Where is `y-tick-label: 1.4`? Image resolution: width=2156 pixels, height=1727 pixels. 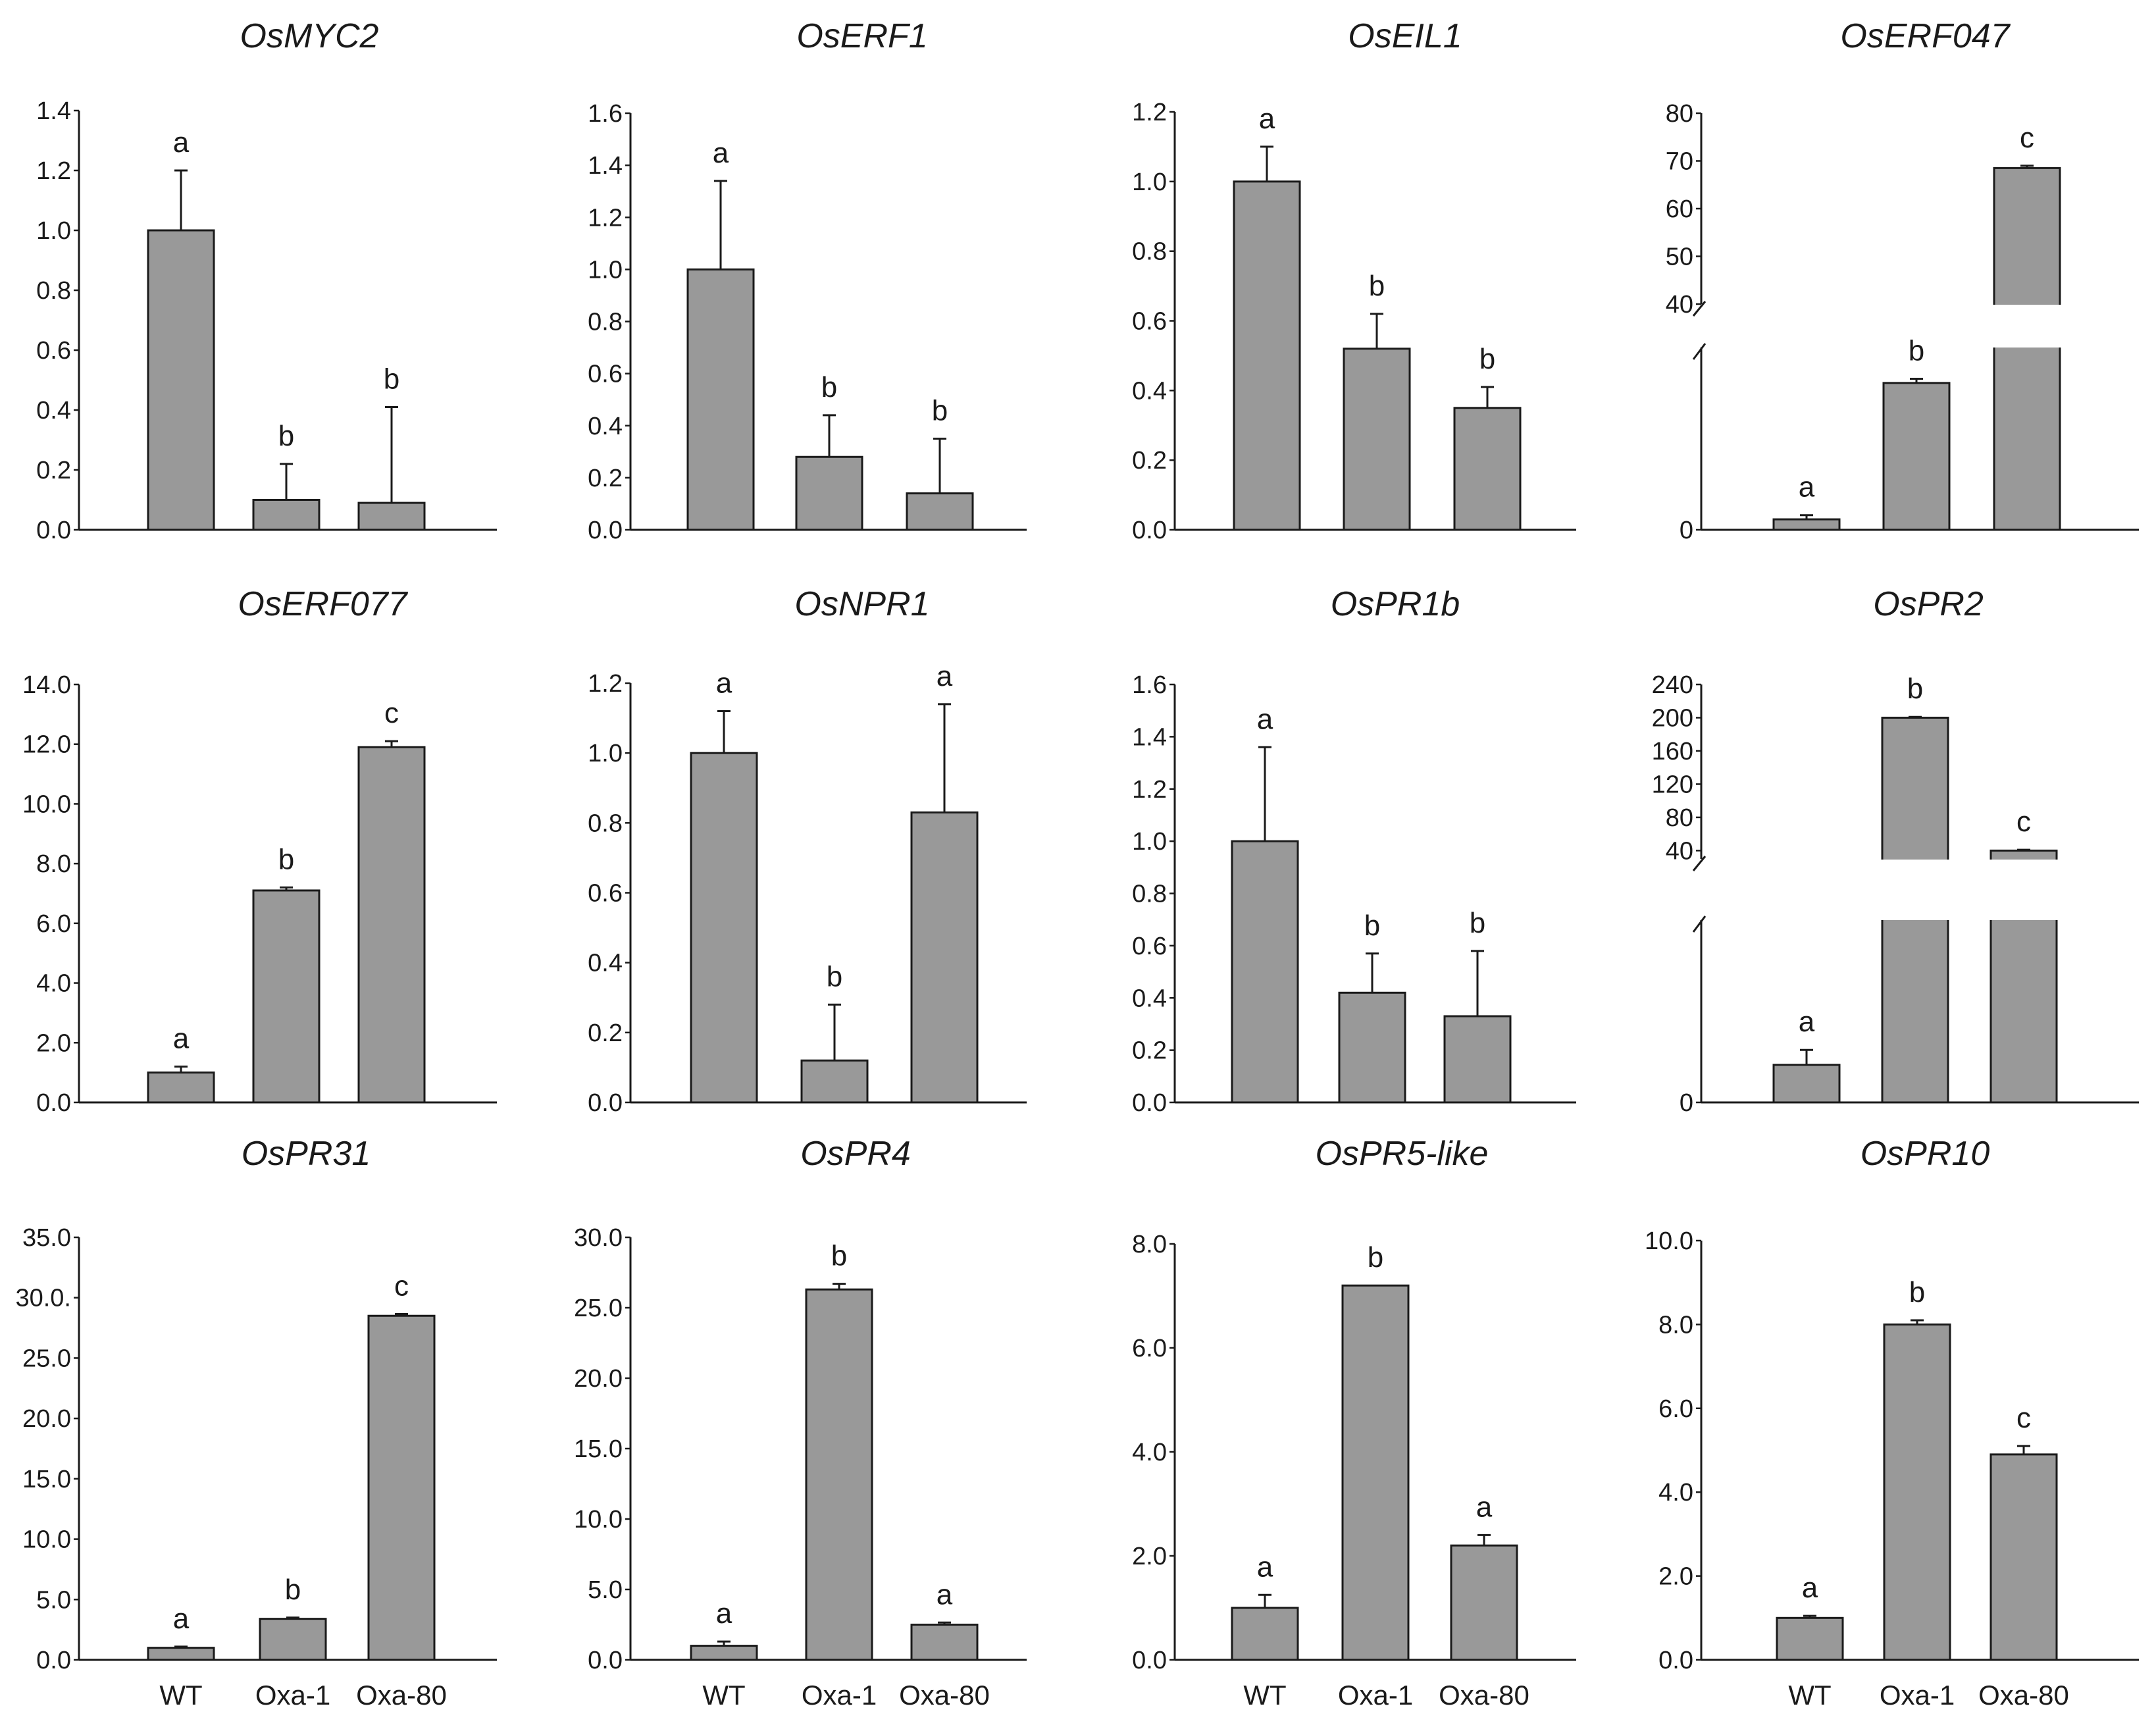 y-tick-label: 1.4 is located at coordinates (53, 111).